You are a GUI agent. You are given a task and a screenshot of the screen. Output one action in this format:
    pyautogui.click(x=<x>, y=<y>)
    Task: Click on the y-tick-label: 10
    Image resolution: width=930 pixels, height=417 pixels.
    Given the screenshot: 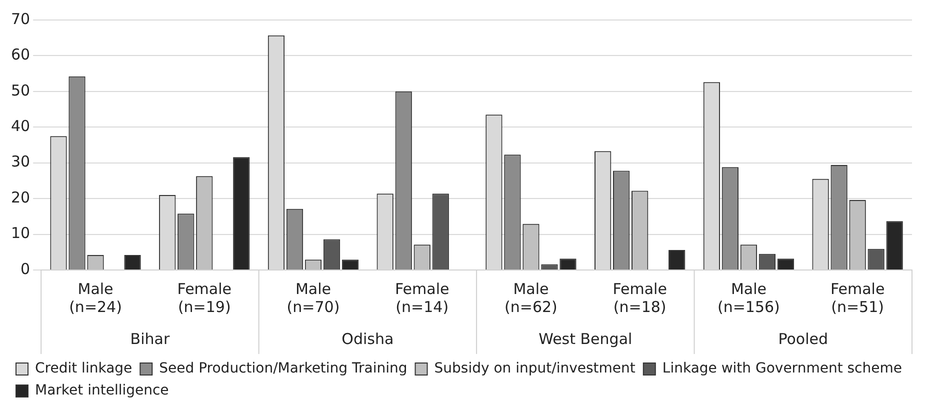 What is the action you would take?
    pyautogui.click(x=20, y=233)
    